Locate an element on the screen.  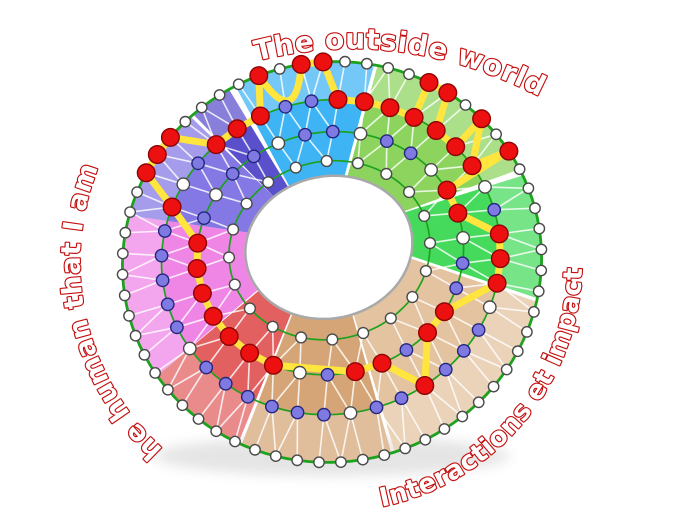
hole is located at coordinates (329, 247).